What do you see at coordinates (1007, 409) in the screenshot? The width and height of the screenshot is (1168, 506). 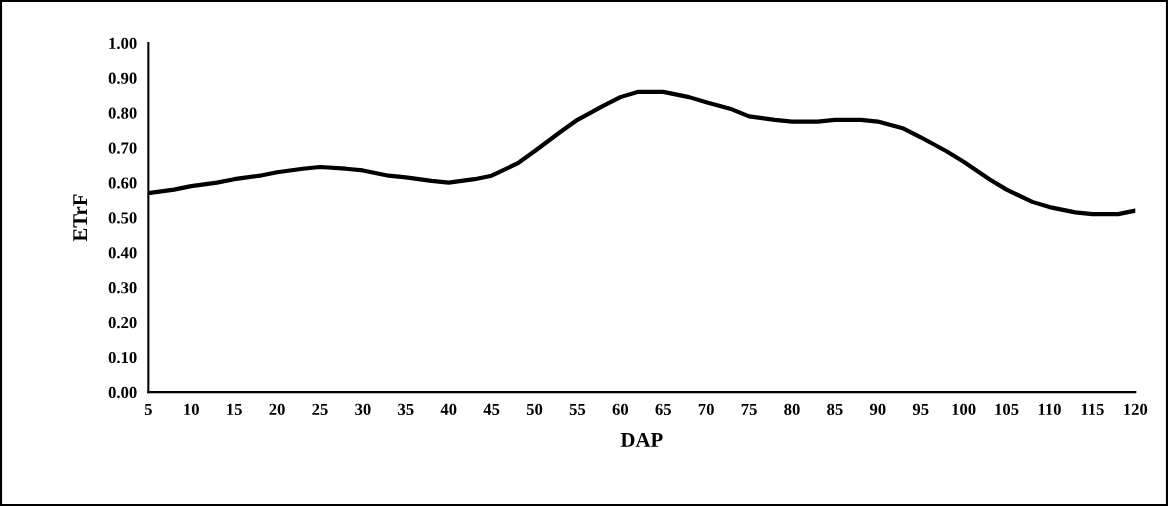 I see `x-tick-label: 105` at bounding box center [1007, 409].